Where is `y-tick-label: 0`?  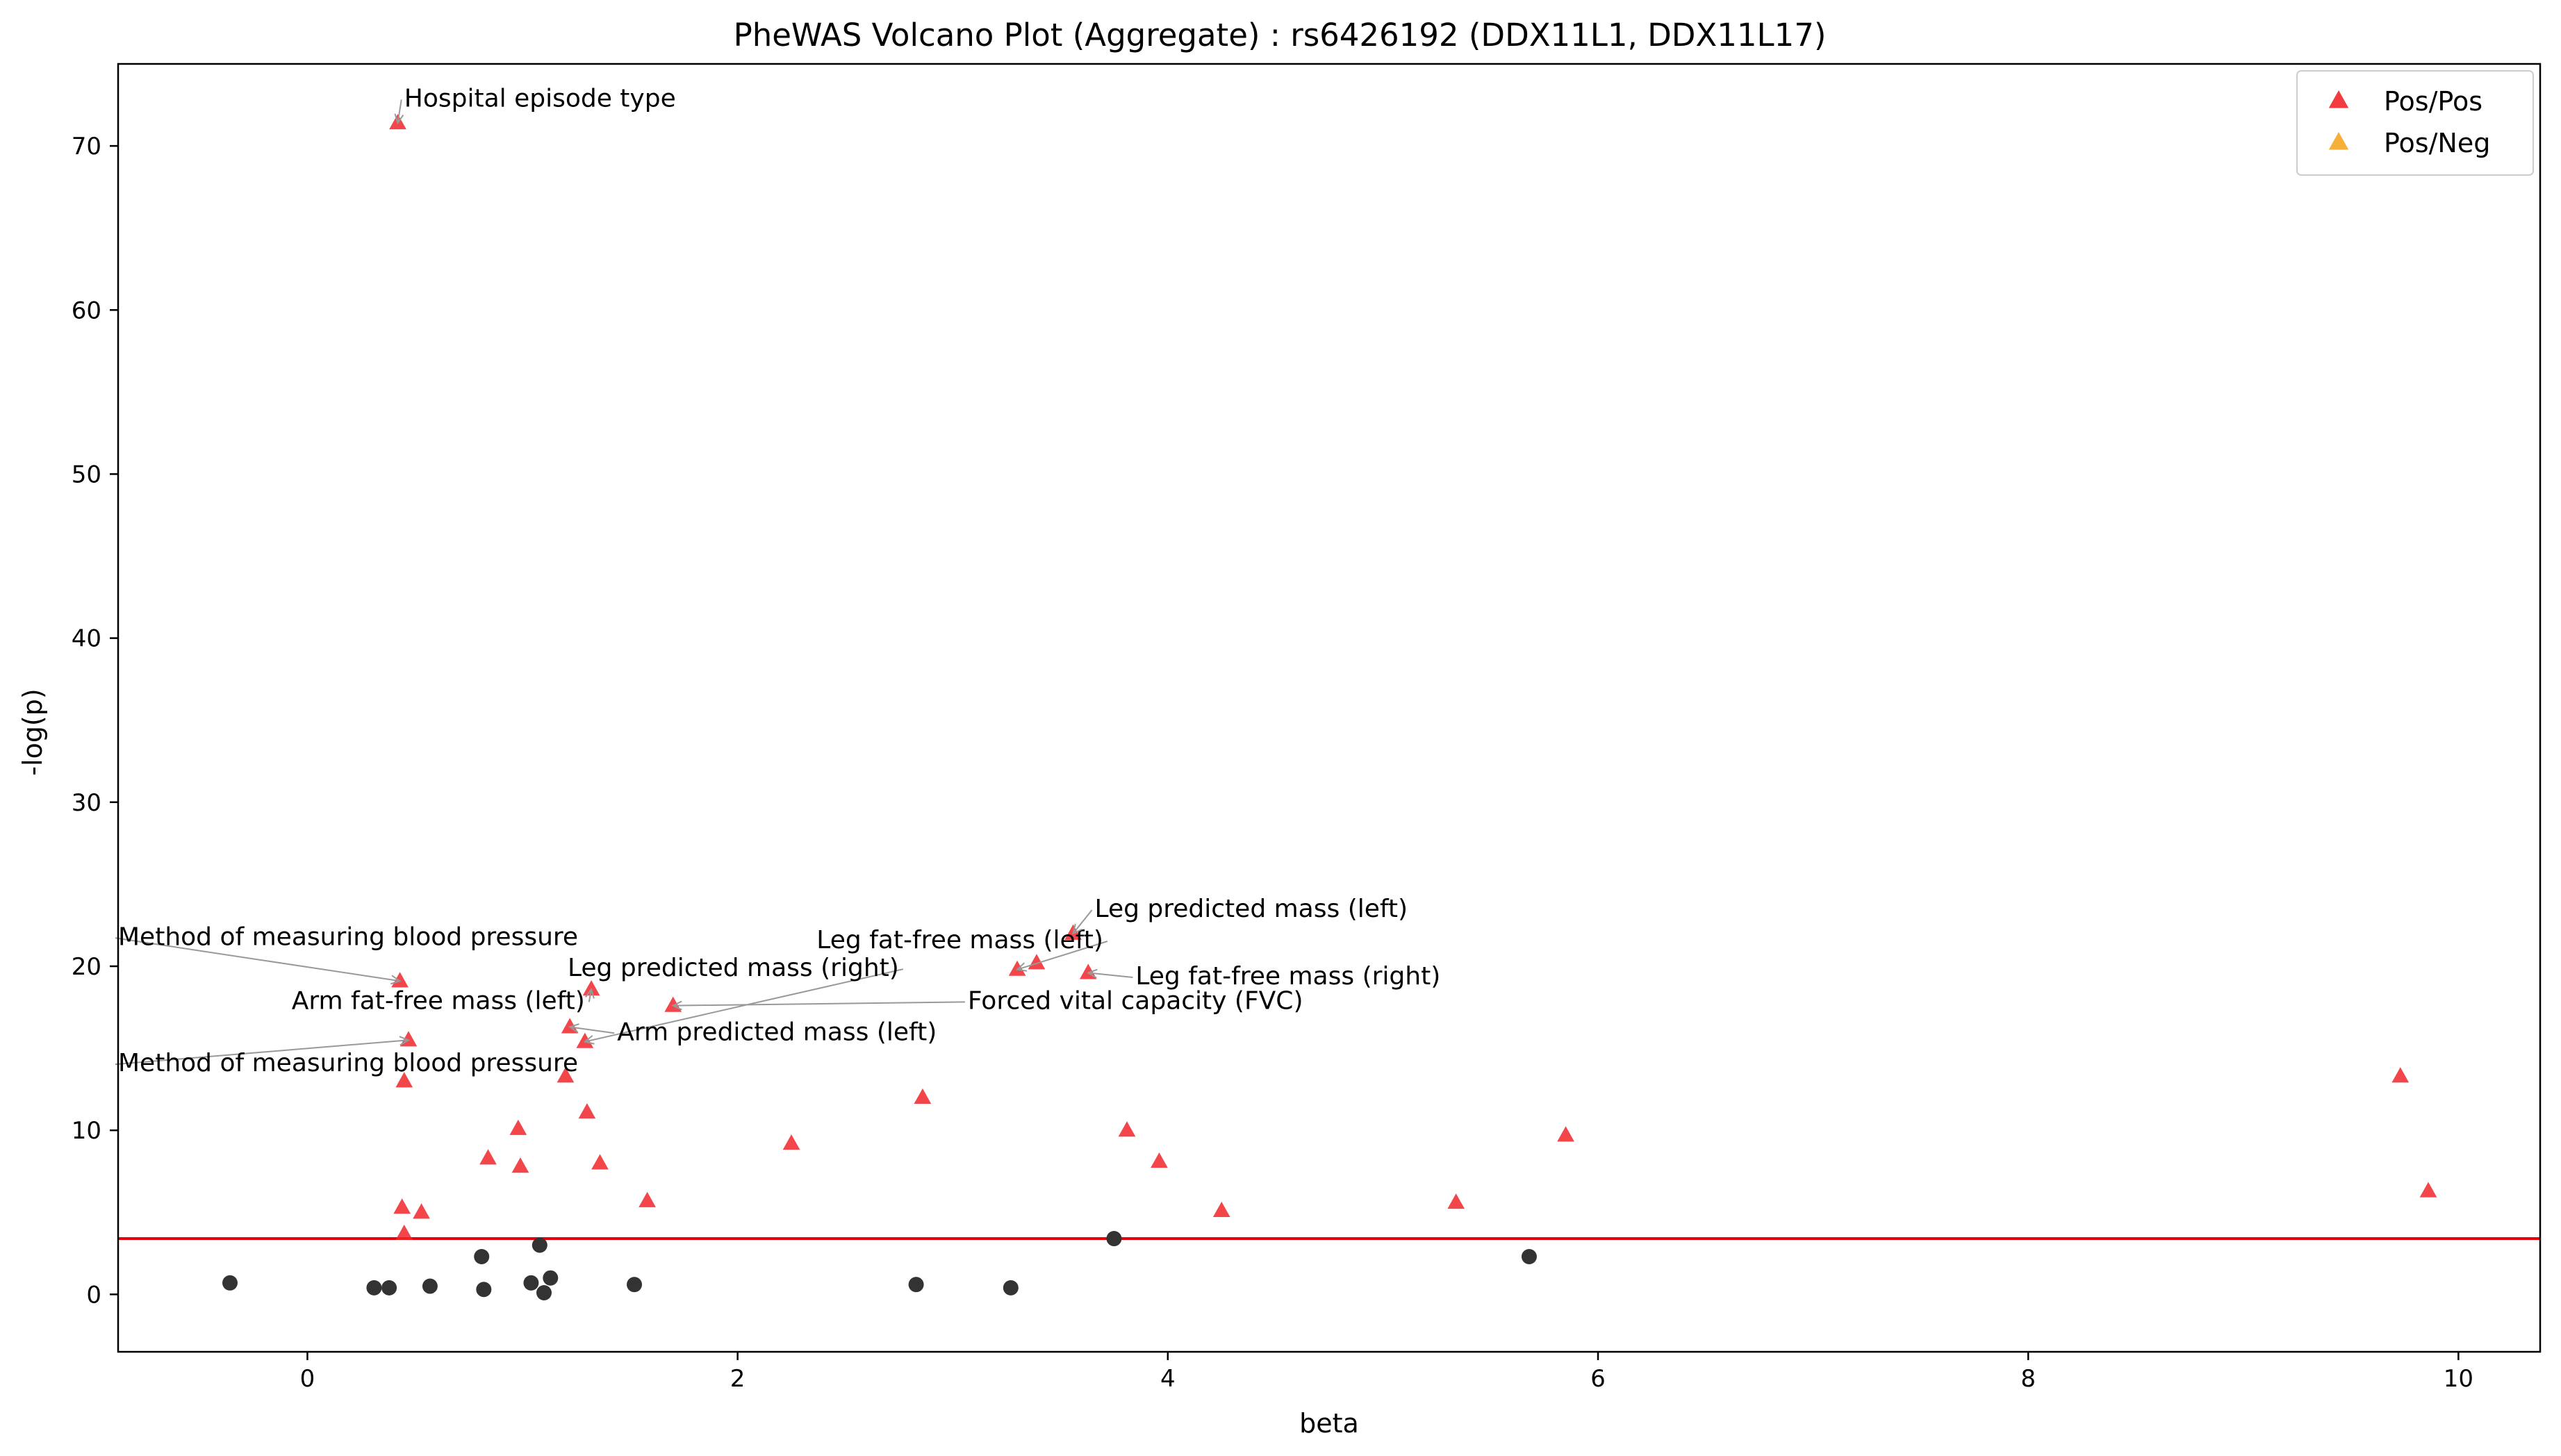
y-tick-label: 0 is located at coordinates (93, 1295).